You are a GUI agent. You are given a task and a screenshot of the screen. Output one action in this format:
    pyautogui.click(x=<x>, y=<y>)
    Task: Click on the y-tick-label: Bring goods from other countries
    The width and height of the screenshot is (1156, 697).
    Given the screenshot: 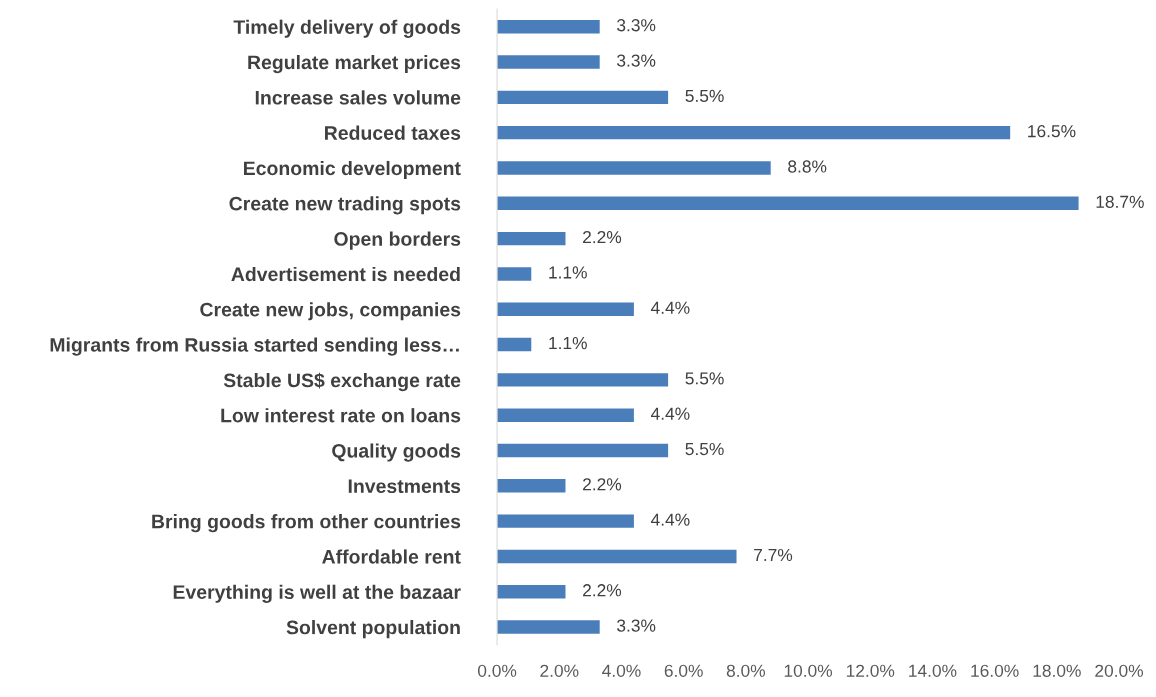 What is the action you would take?
    pyautogui.click(x=306, y=523)
    